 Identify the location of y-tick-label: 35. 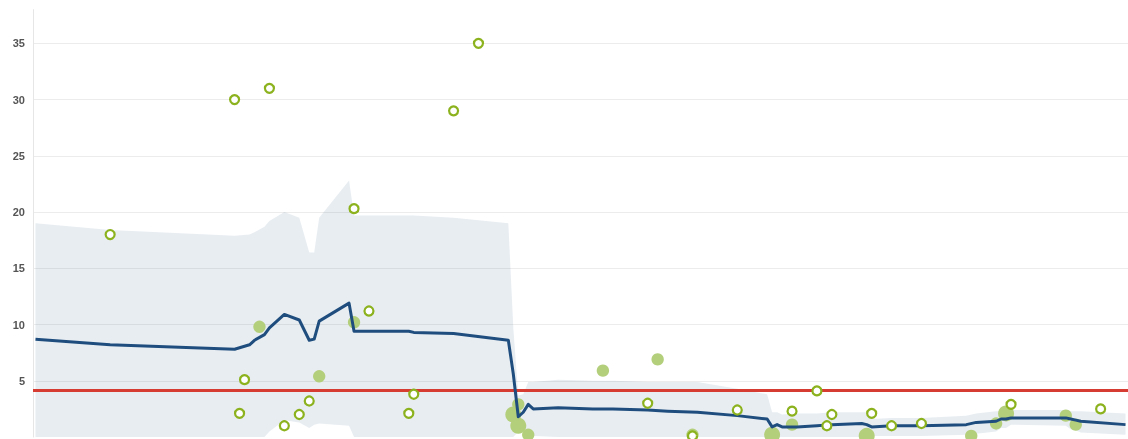
(18, 43).